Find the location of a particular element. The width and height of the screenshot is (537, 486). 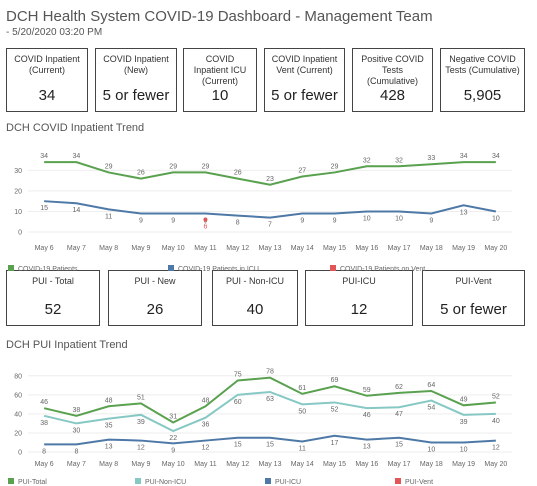

x-tick-label: May 9 is located at coordinates (140, 248).